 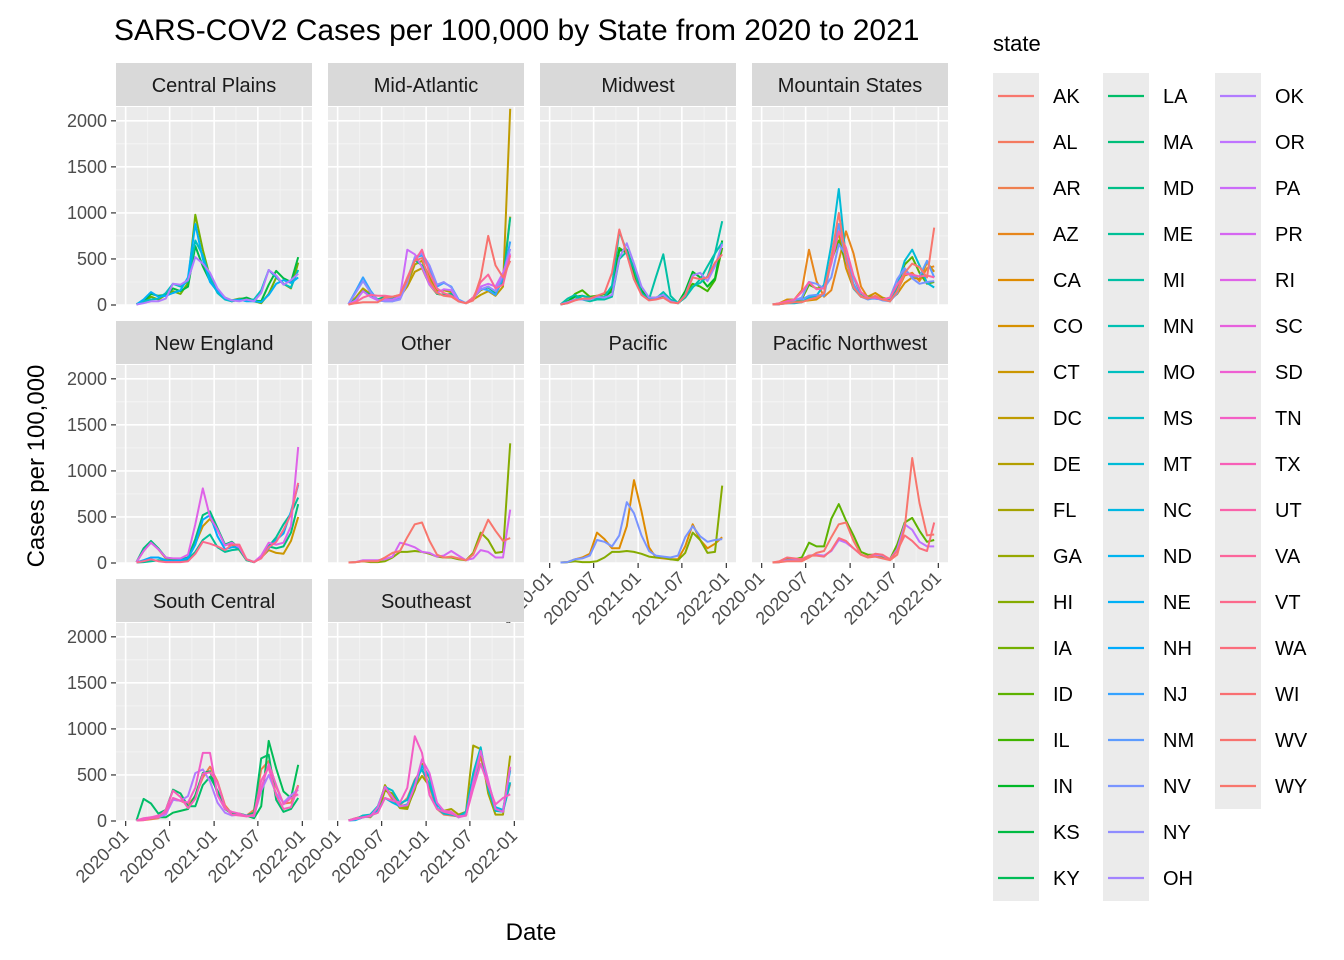 What do you see at coordinates (1066, 833) in the screenshot?
I see `legend-label: KS` at bounding box center [1066, 833].